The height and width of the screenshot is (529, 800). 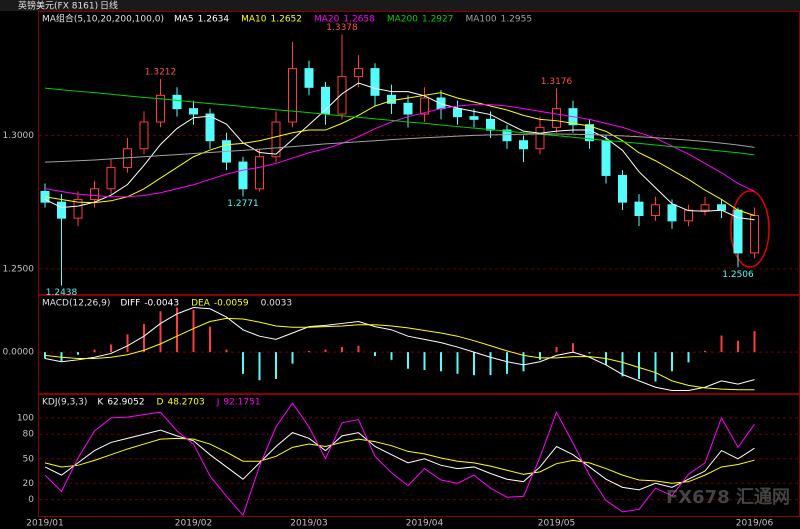 I want to click on symbol: 英镑美元(FX 8161), so click(x=58, y=6).